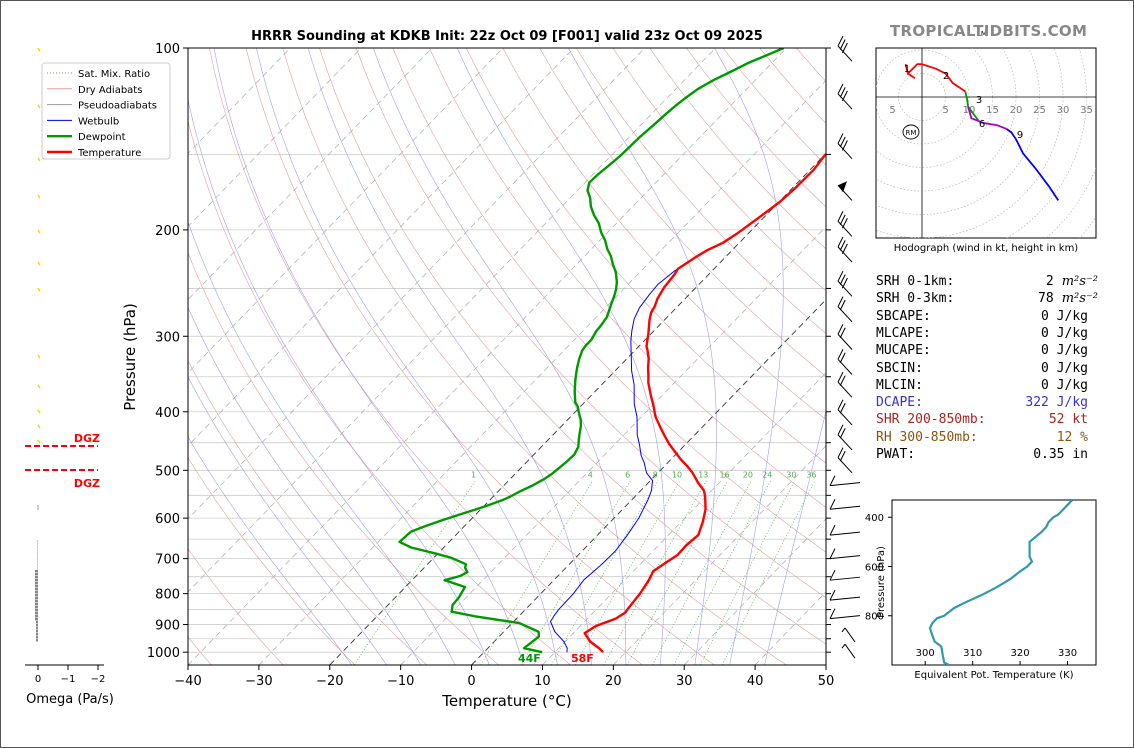 The width and height of the screenshot is (1134, 748). Describe the element at coordinates (979, 100) in the screenshot. I see `hodograph-height-label: 3` at that location.